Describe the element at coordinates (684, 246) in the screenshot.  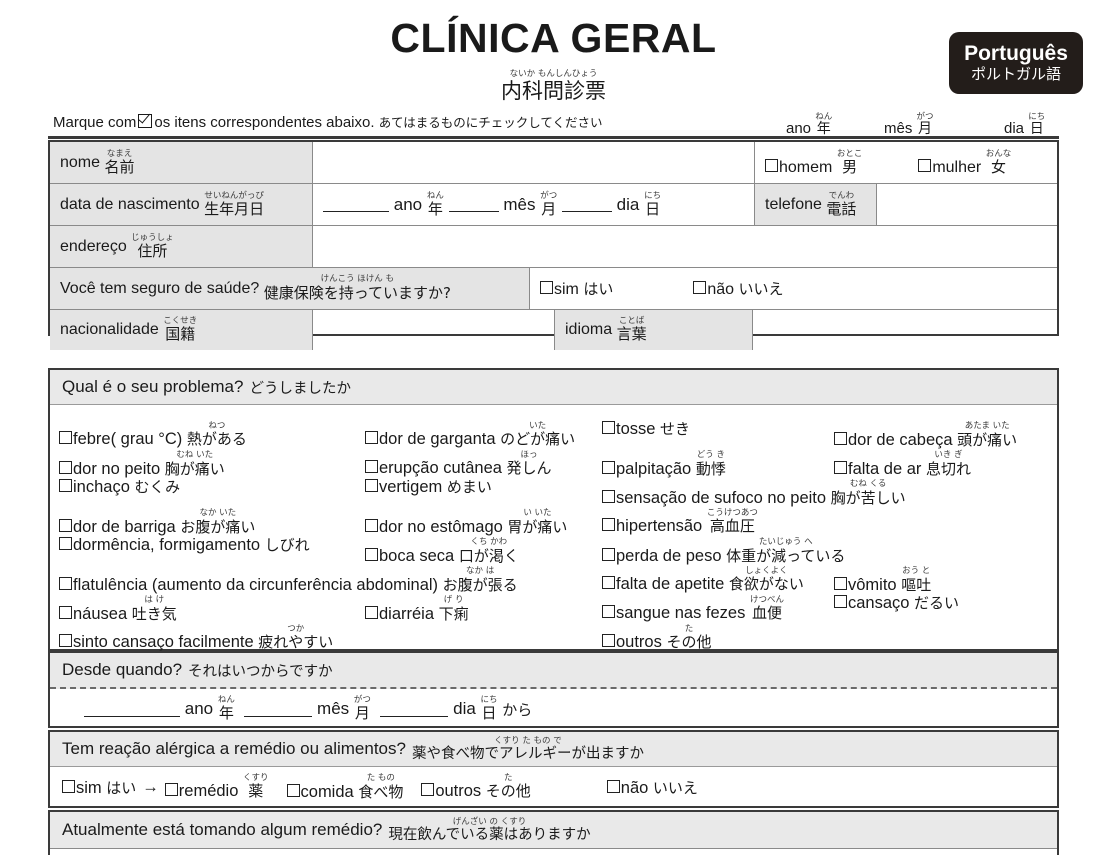
I see `address-input` at that location.